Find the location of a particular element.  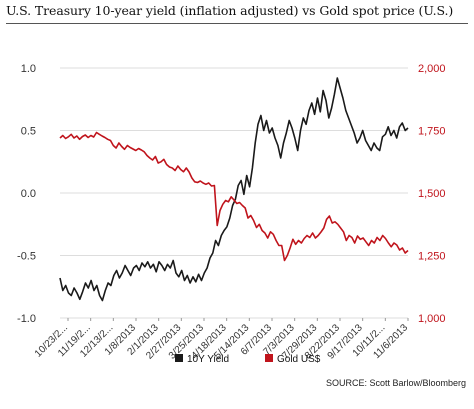

source-note: SOURCE: Scott Barlow/Bloomberg is located at coordinates (396, 383).